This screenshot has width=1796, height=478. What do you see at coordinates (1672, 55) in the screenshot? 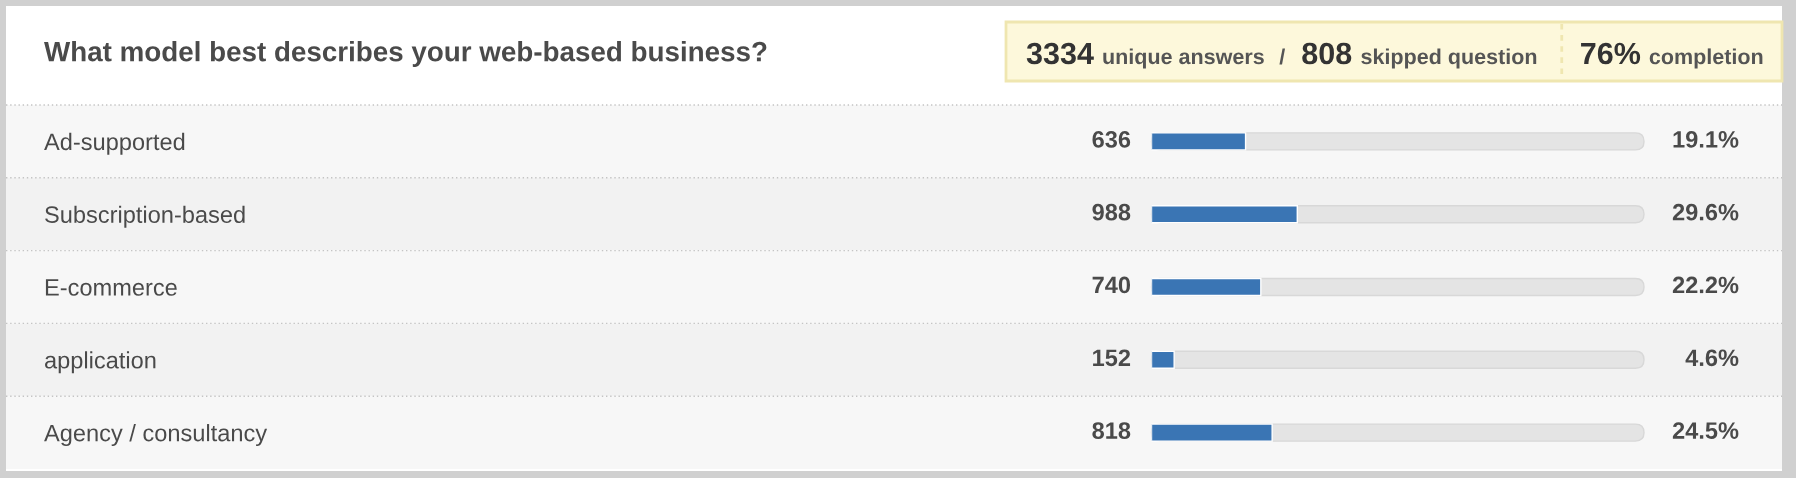
I see `text: 76% completion` at bounding box center [1672, 55].